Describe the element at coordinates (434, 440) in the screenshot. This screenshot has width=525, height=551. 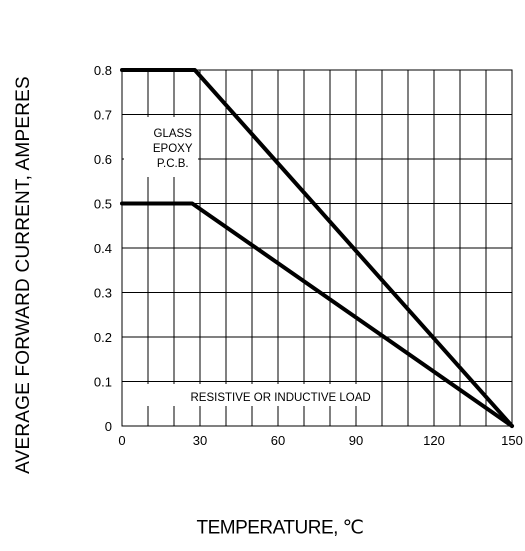
I see `x-tick-label: 120` at that location.